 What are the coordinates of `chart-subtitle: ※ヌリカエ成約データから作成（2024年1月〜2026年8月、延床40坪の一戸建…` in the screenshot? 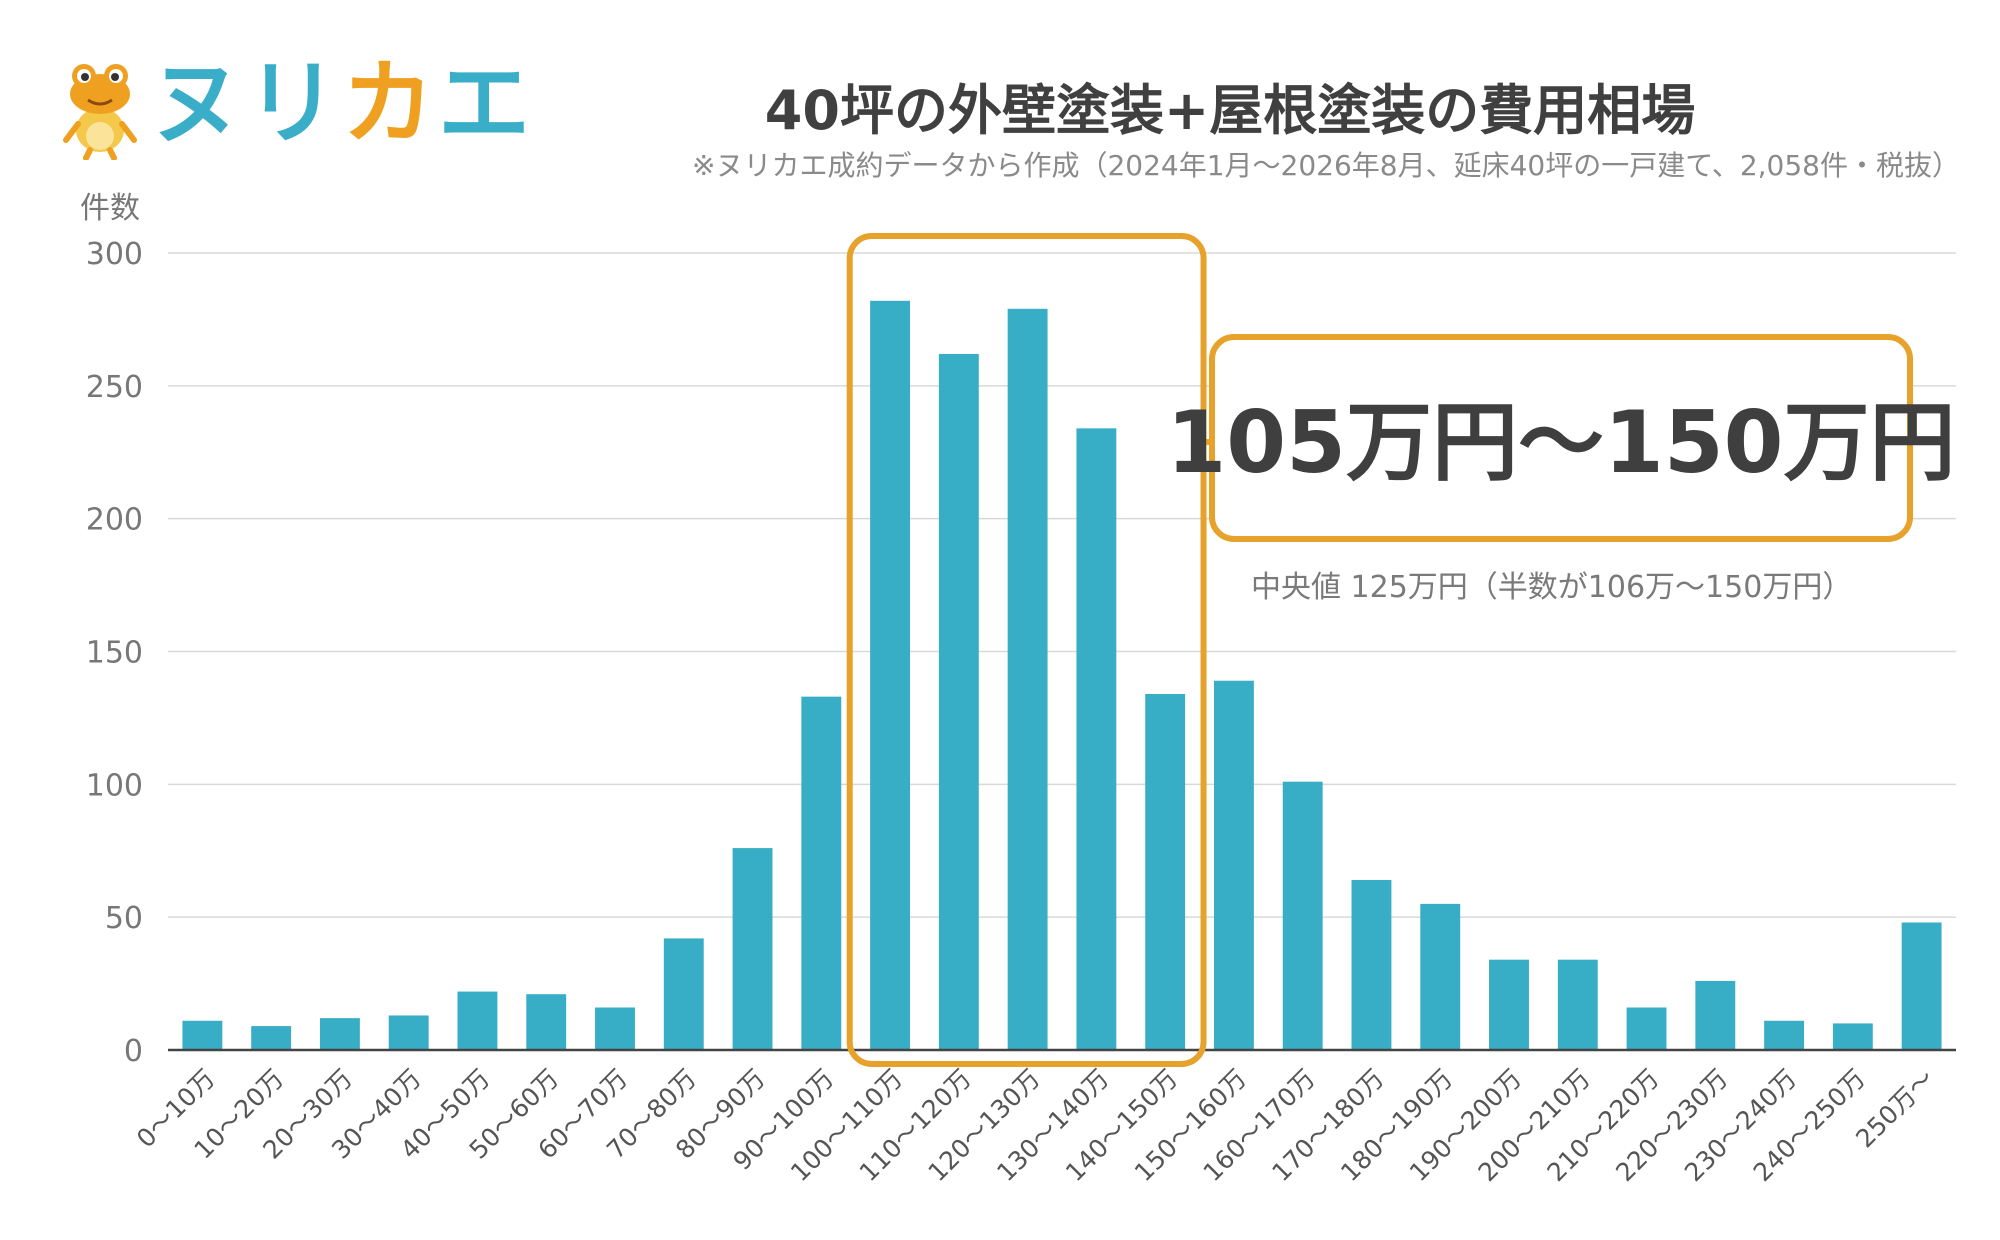 It's located at (1326, 165).